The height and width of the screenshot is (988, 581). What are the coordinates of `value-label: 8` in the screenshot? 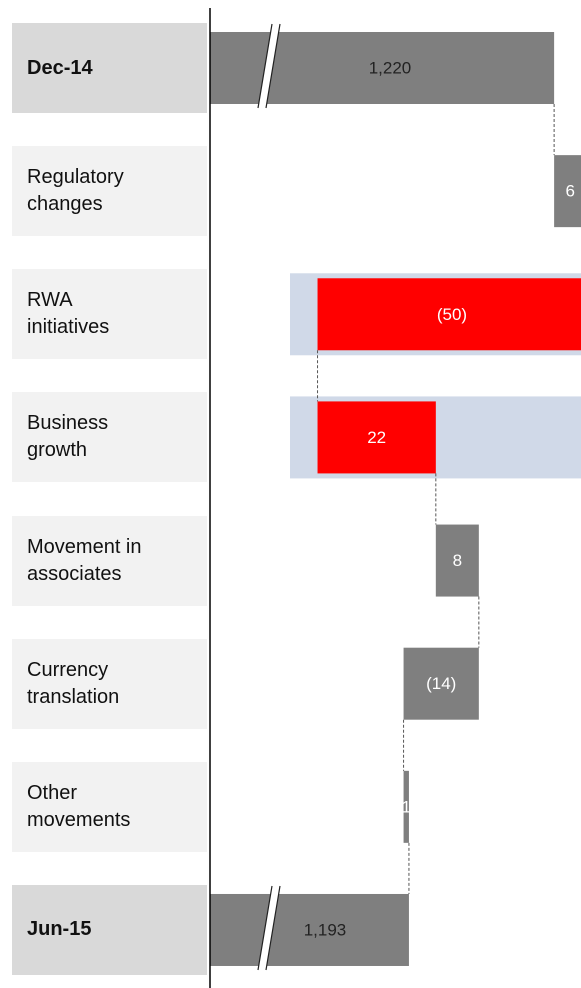 It's located at (457, 560).